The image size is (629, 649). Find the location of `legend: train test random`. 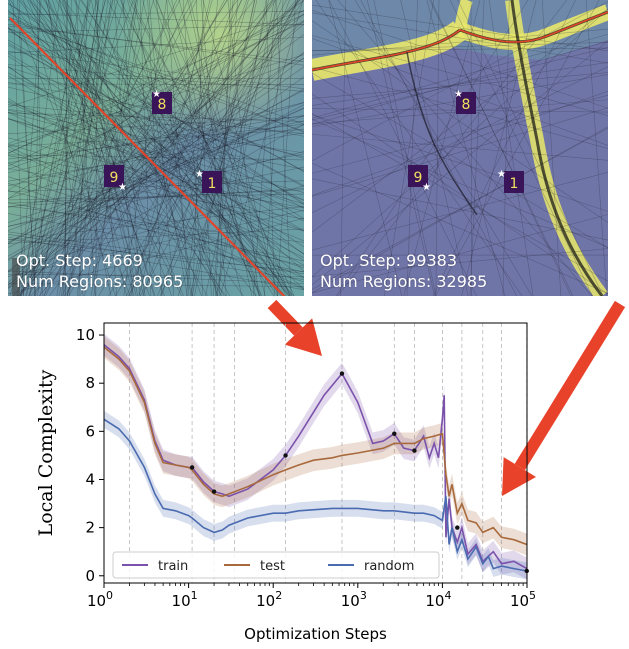

legend: train test random is located at coordinates (276, 565).